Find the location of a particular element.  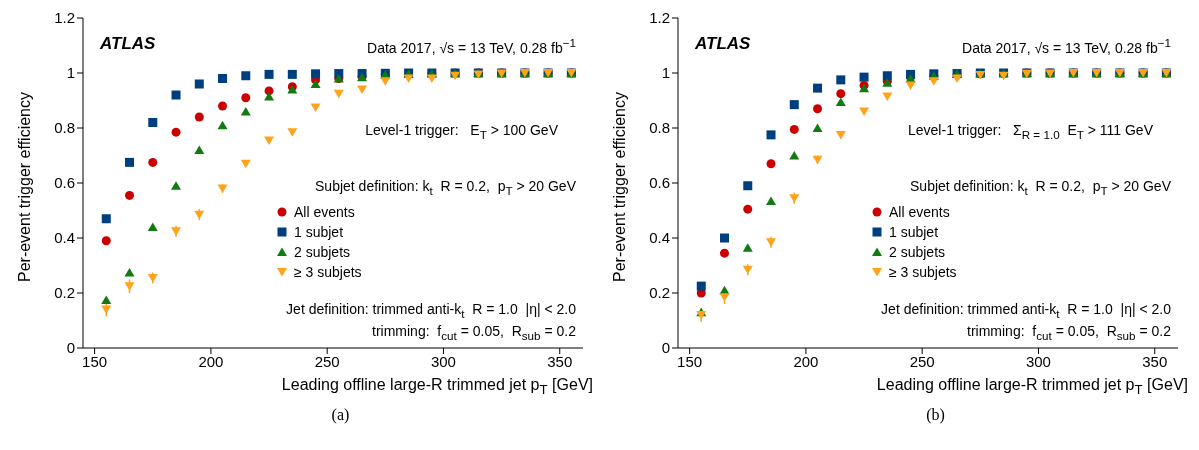

annotation: Level-1 trigger: Σ$_{R = 1.0}$ E$_{T}$ > 111 GeV is located at coordinates (1030, 131).